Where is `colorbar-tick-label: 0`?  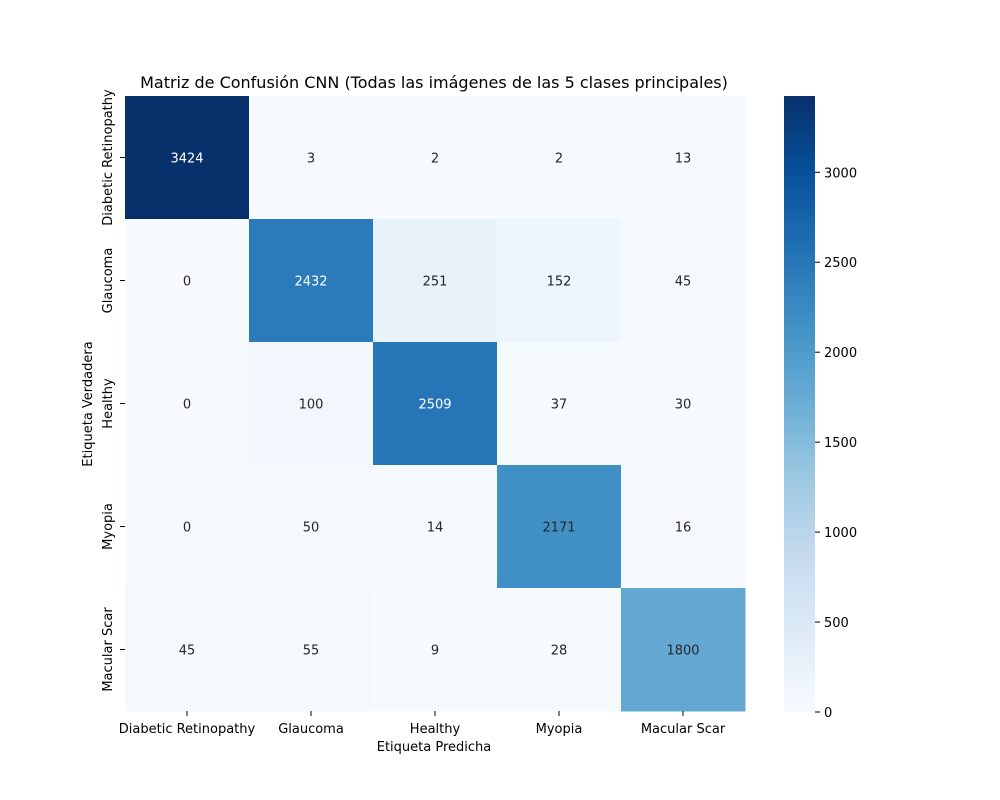
colorbar-tick-label: 0 is located at coordinates (828, 713).